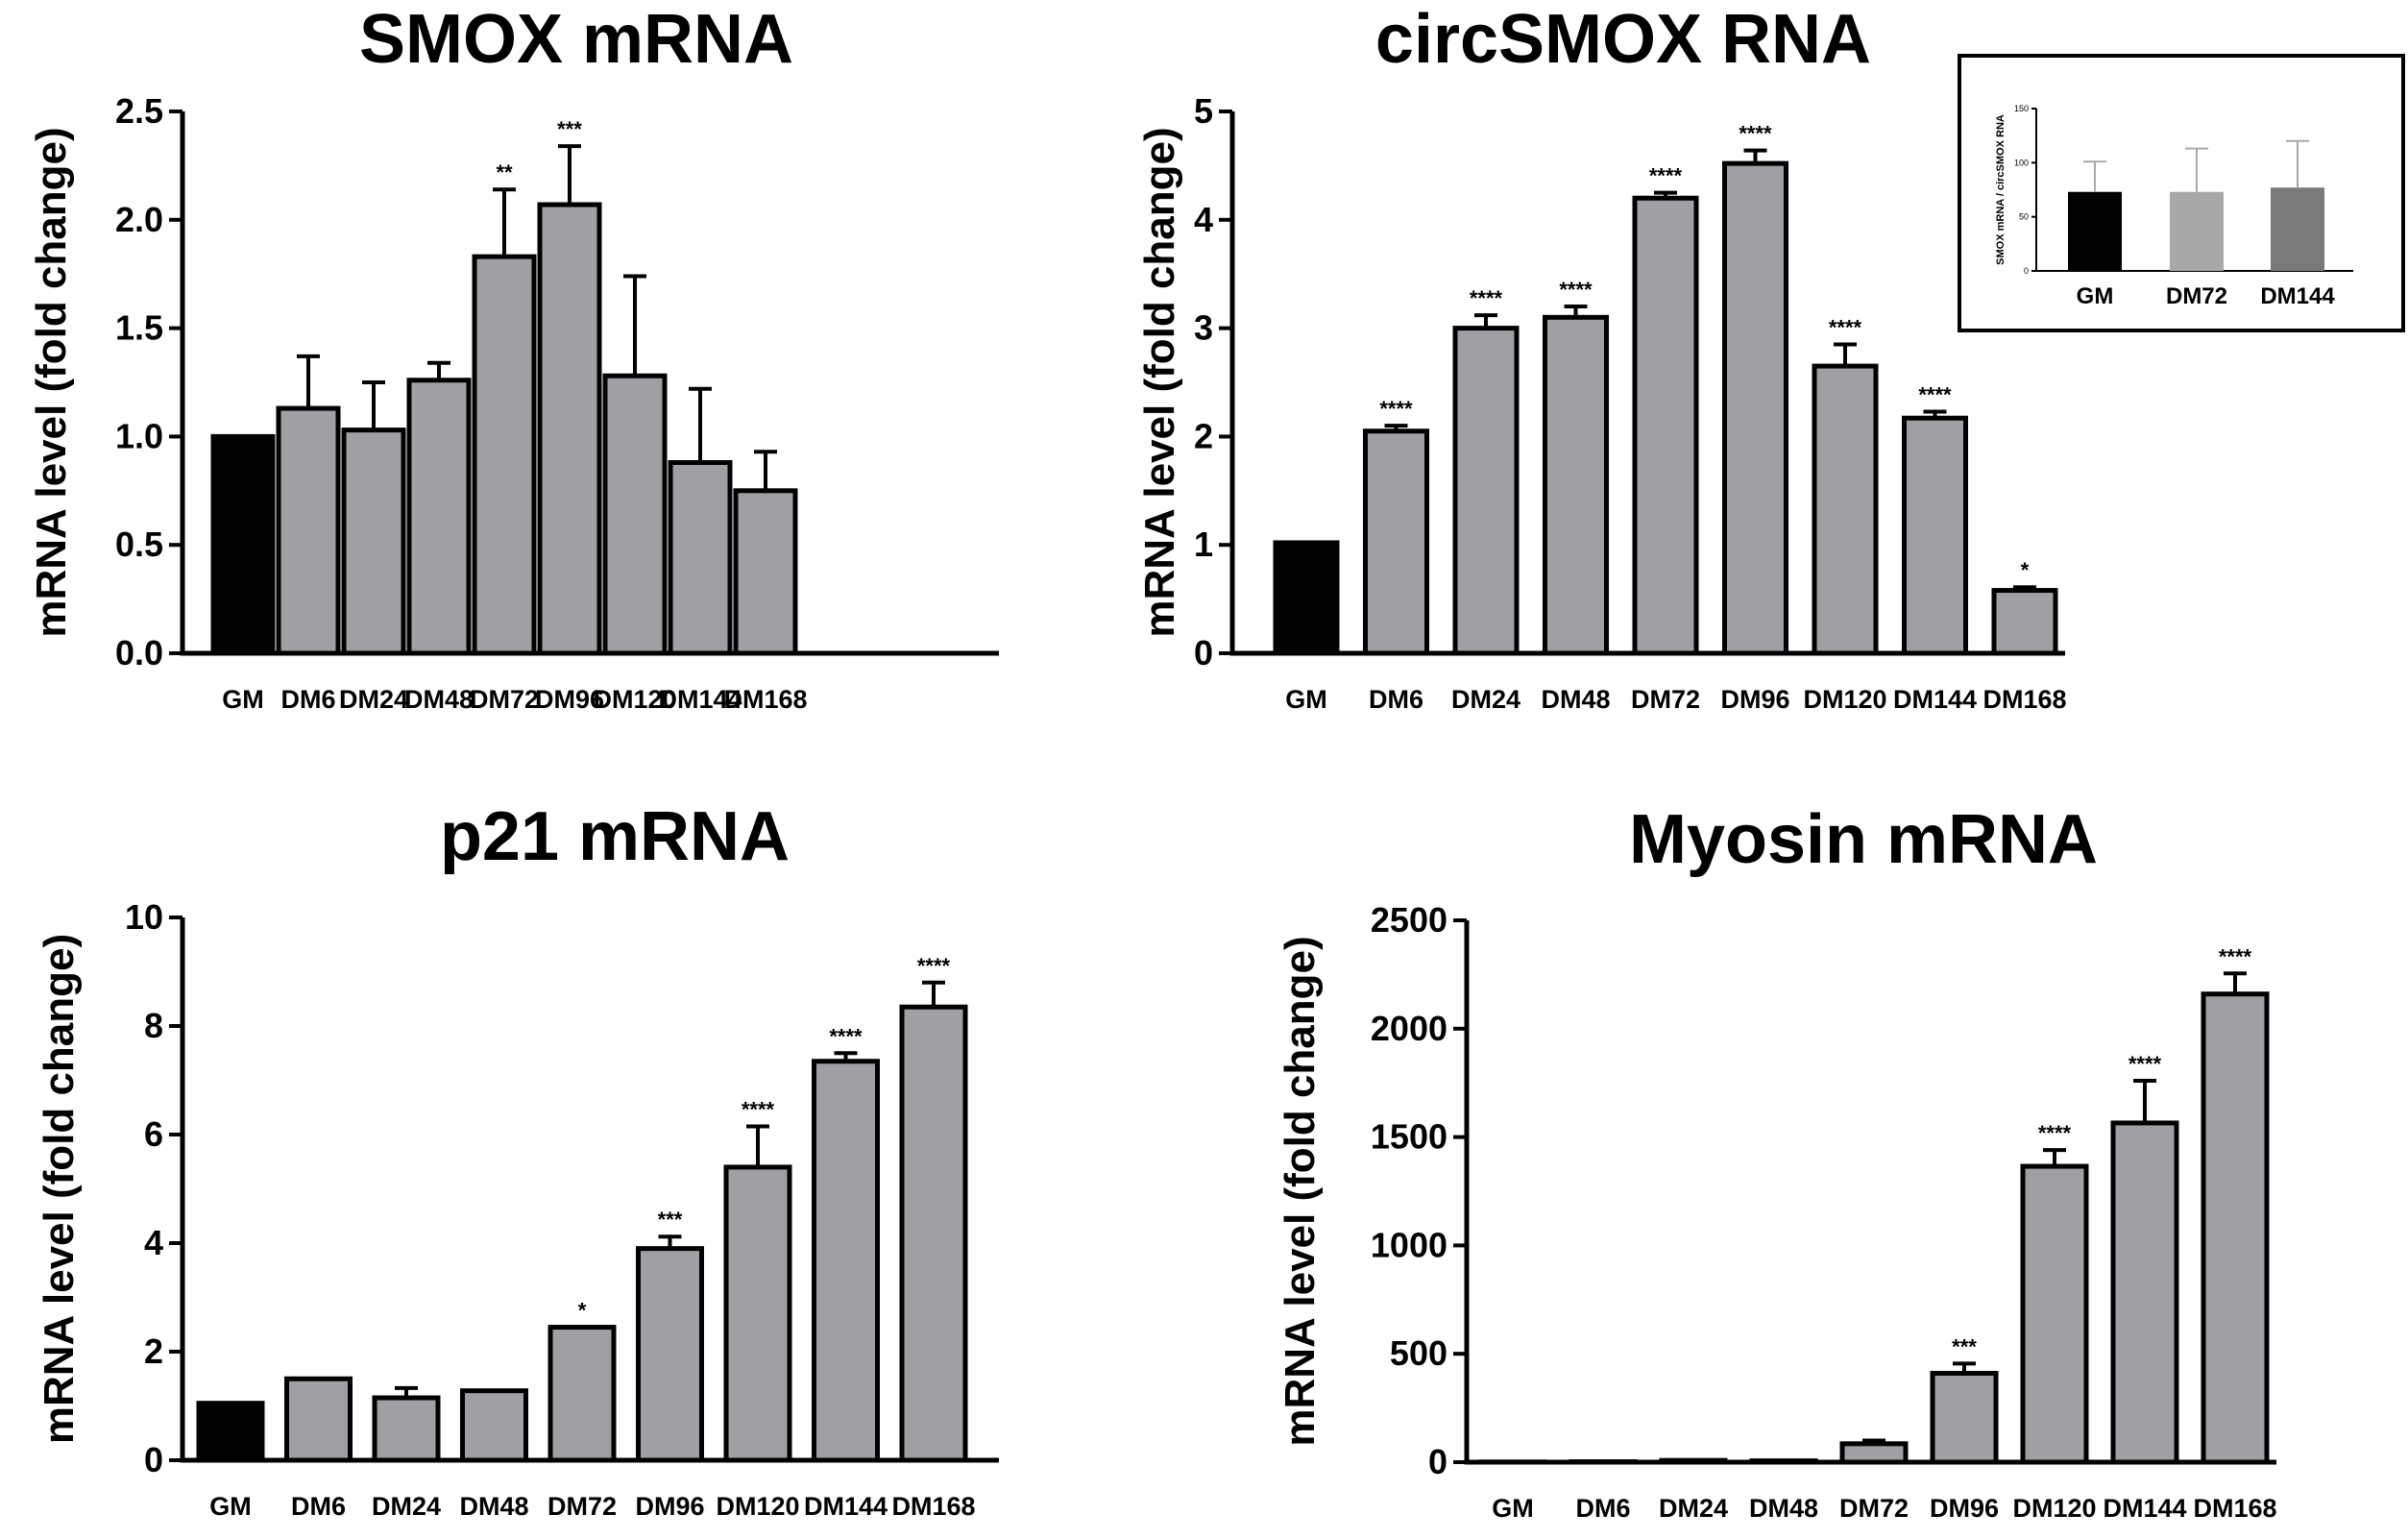 This screenshot has height=1539, width=2408. What do you see at coordinates (2001, 189) in the screenshot?
I see `inset-y-axis-label: SMOX mRNA / circSMOX RNA` at bounding box center [2001, 189].